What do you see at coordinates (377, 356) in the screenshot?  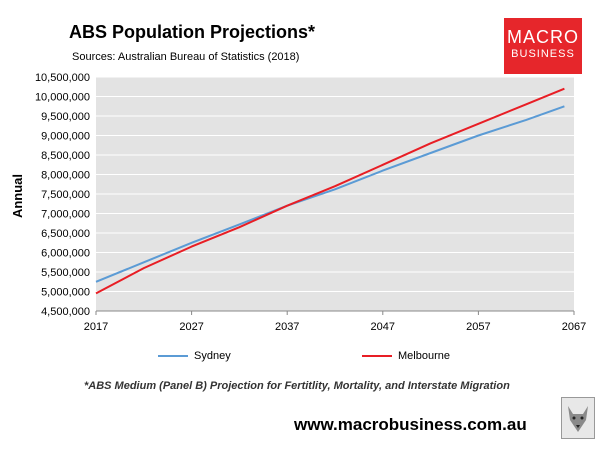 I see `legend-swatch-melbourne` at bounding box center [377, 356].